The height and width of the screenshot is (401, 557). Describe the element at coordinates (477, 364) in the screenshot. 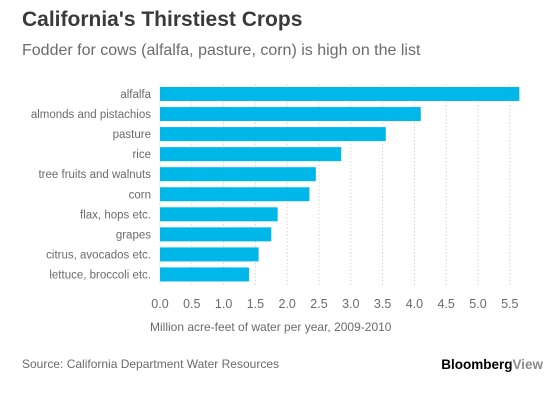

I see `brand-part-1: Bloomberg` at that location.